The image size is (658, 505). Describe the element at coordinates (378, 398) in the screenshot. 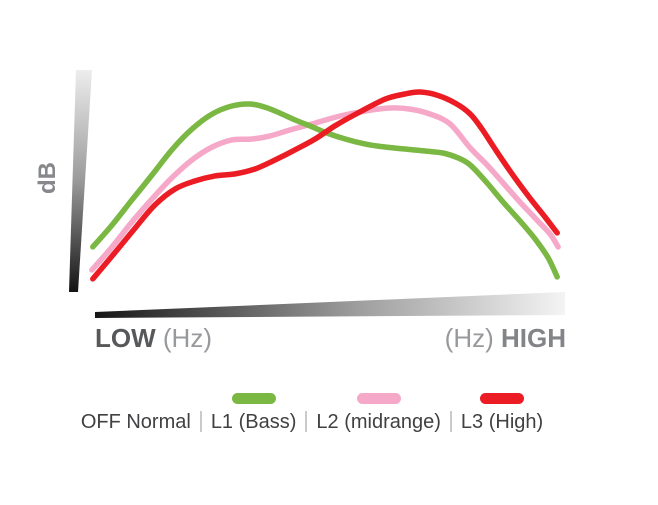

I see `legend-swatch-l2-midrange` at that location.